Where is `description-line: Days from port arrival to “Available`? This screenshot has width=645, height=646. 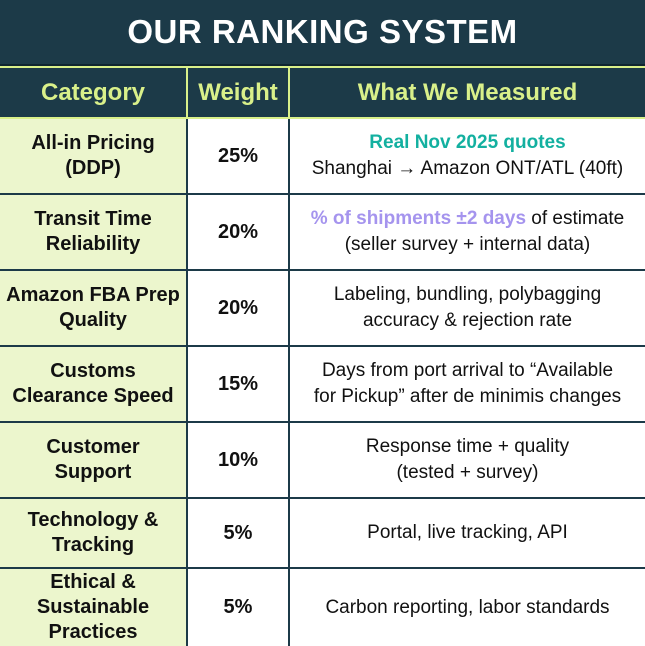 description-line: Days from port arrival to “Available is located at coordinates (467, 371).